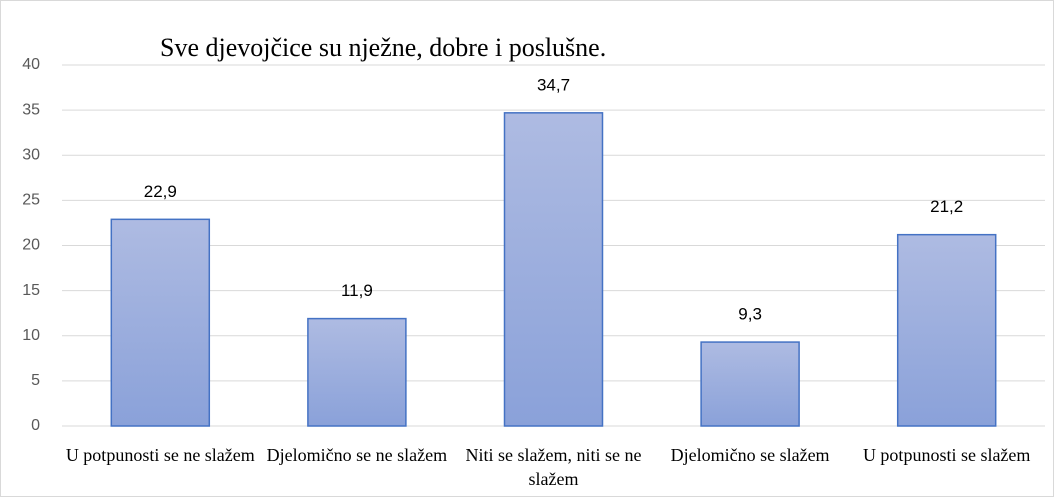  Describe the element at coordinates (31, 335) in the screenshot. I see `y-tick-label: 10` at that location.